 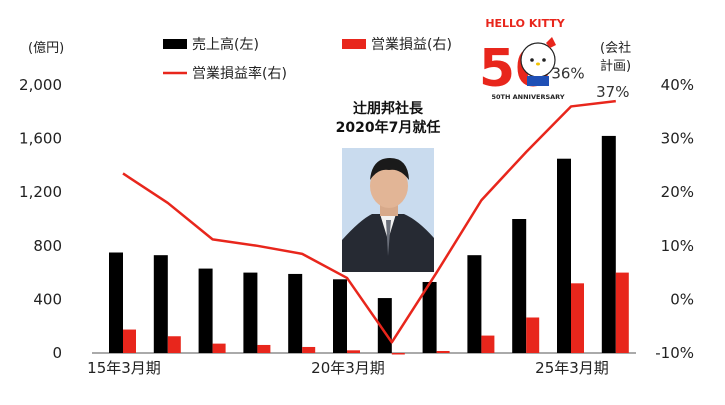 I want to click on data-labels: 36% 37%, so click(x=590, y=82).